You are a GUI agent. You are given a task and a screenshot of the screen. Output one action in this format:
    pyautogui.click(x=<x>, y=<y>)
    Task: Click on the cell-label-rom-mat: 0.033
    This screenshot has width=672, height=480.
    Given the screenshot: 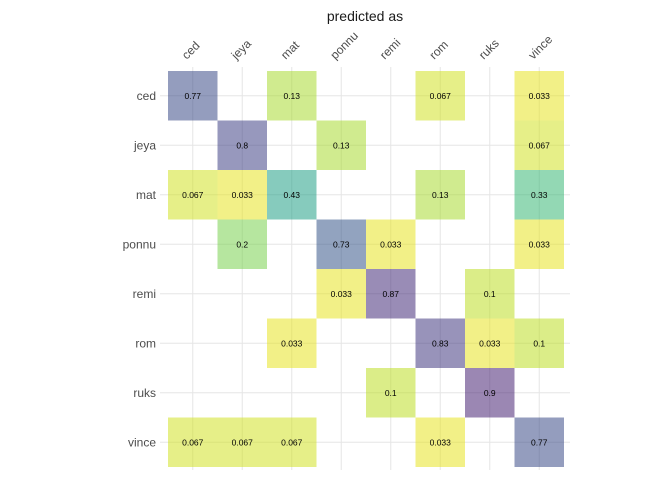 What is the action you would take?
    pyautogui.click(x=292, y=343)
    